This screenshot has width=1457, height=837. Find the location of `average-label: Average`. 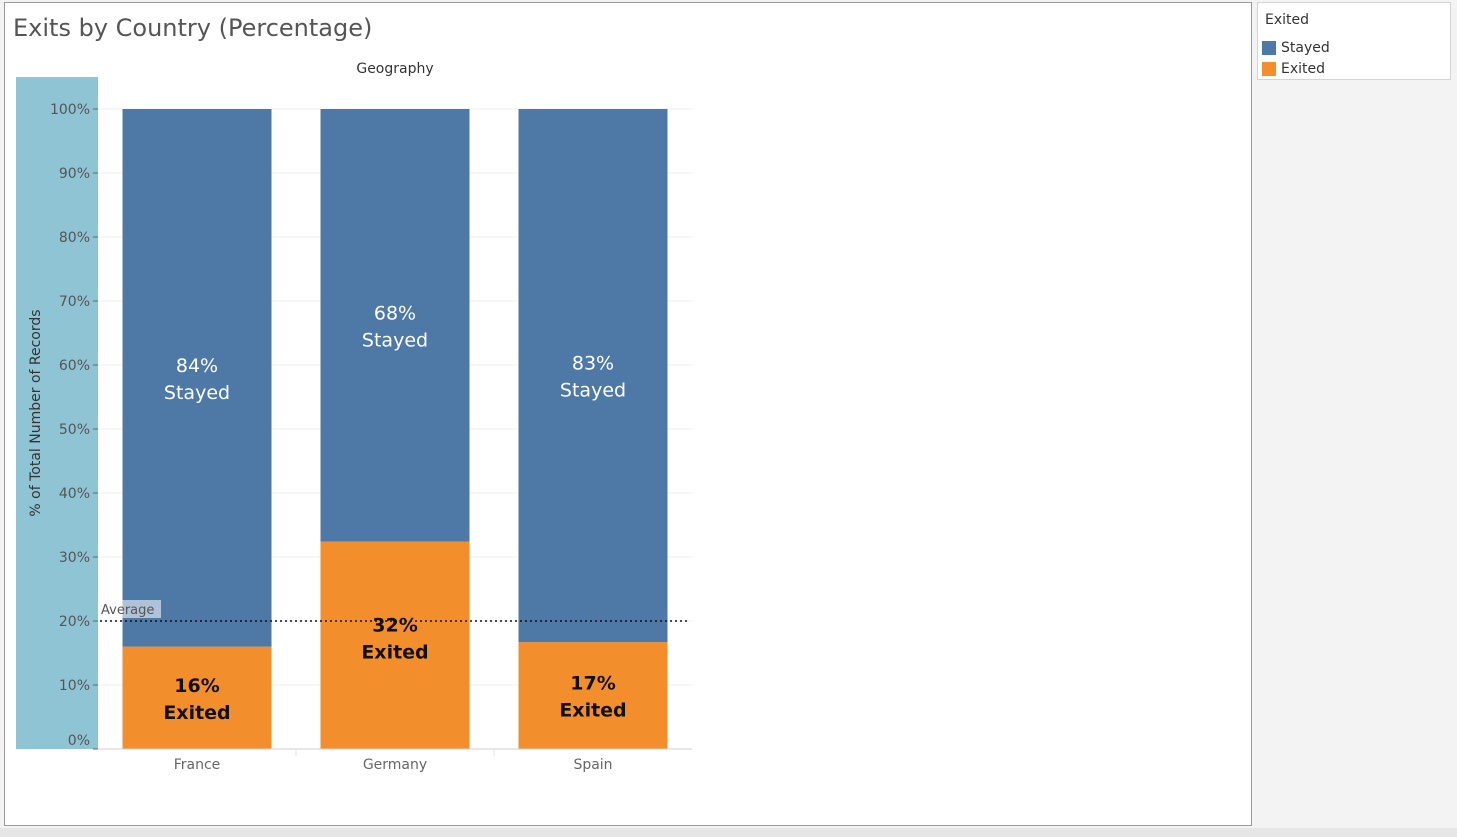

average-label: Average is located at coordinates (127, 610).